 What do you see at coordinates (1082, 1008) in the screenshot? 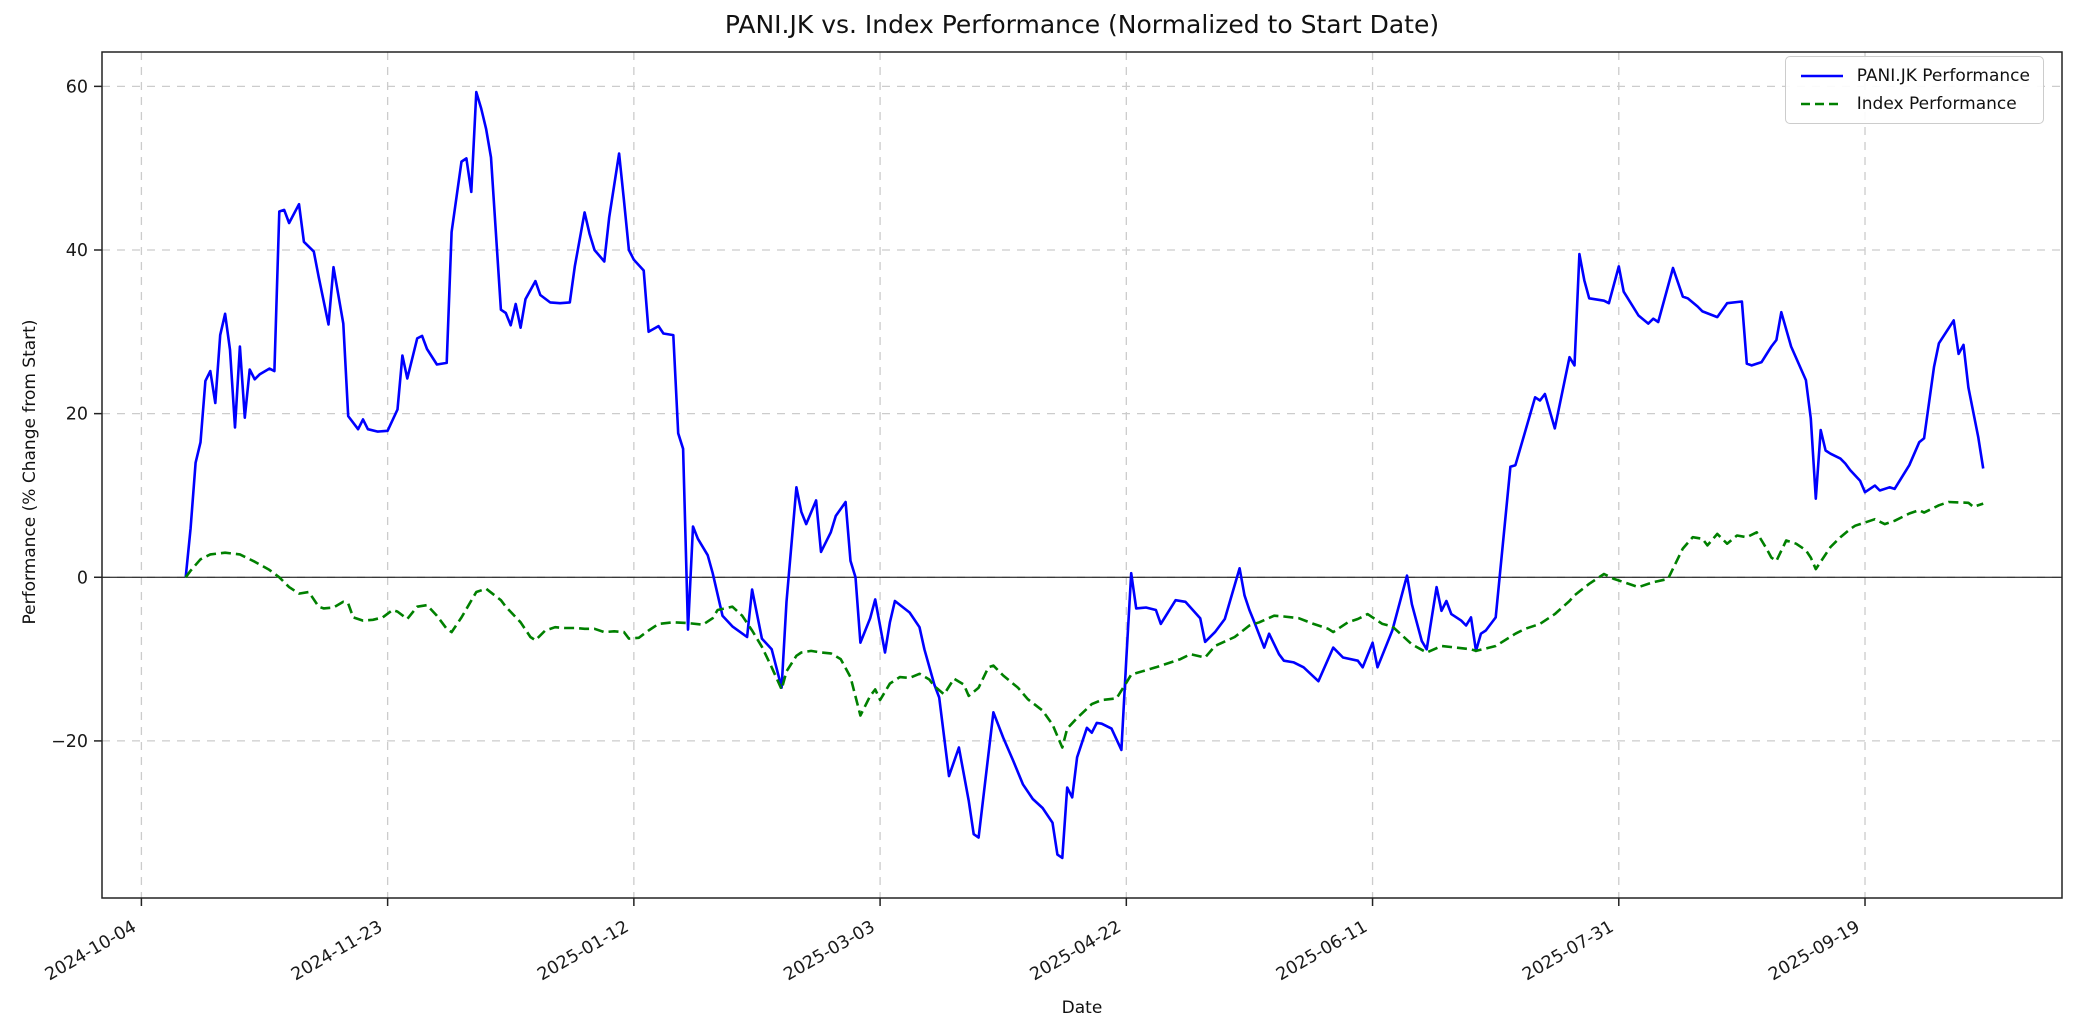
I see `x-axis-label: Date` at bounding box center [1082, 1008].